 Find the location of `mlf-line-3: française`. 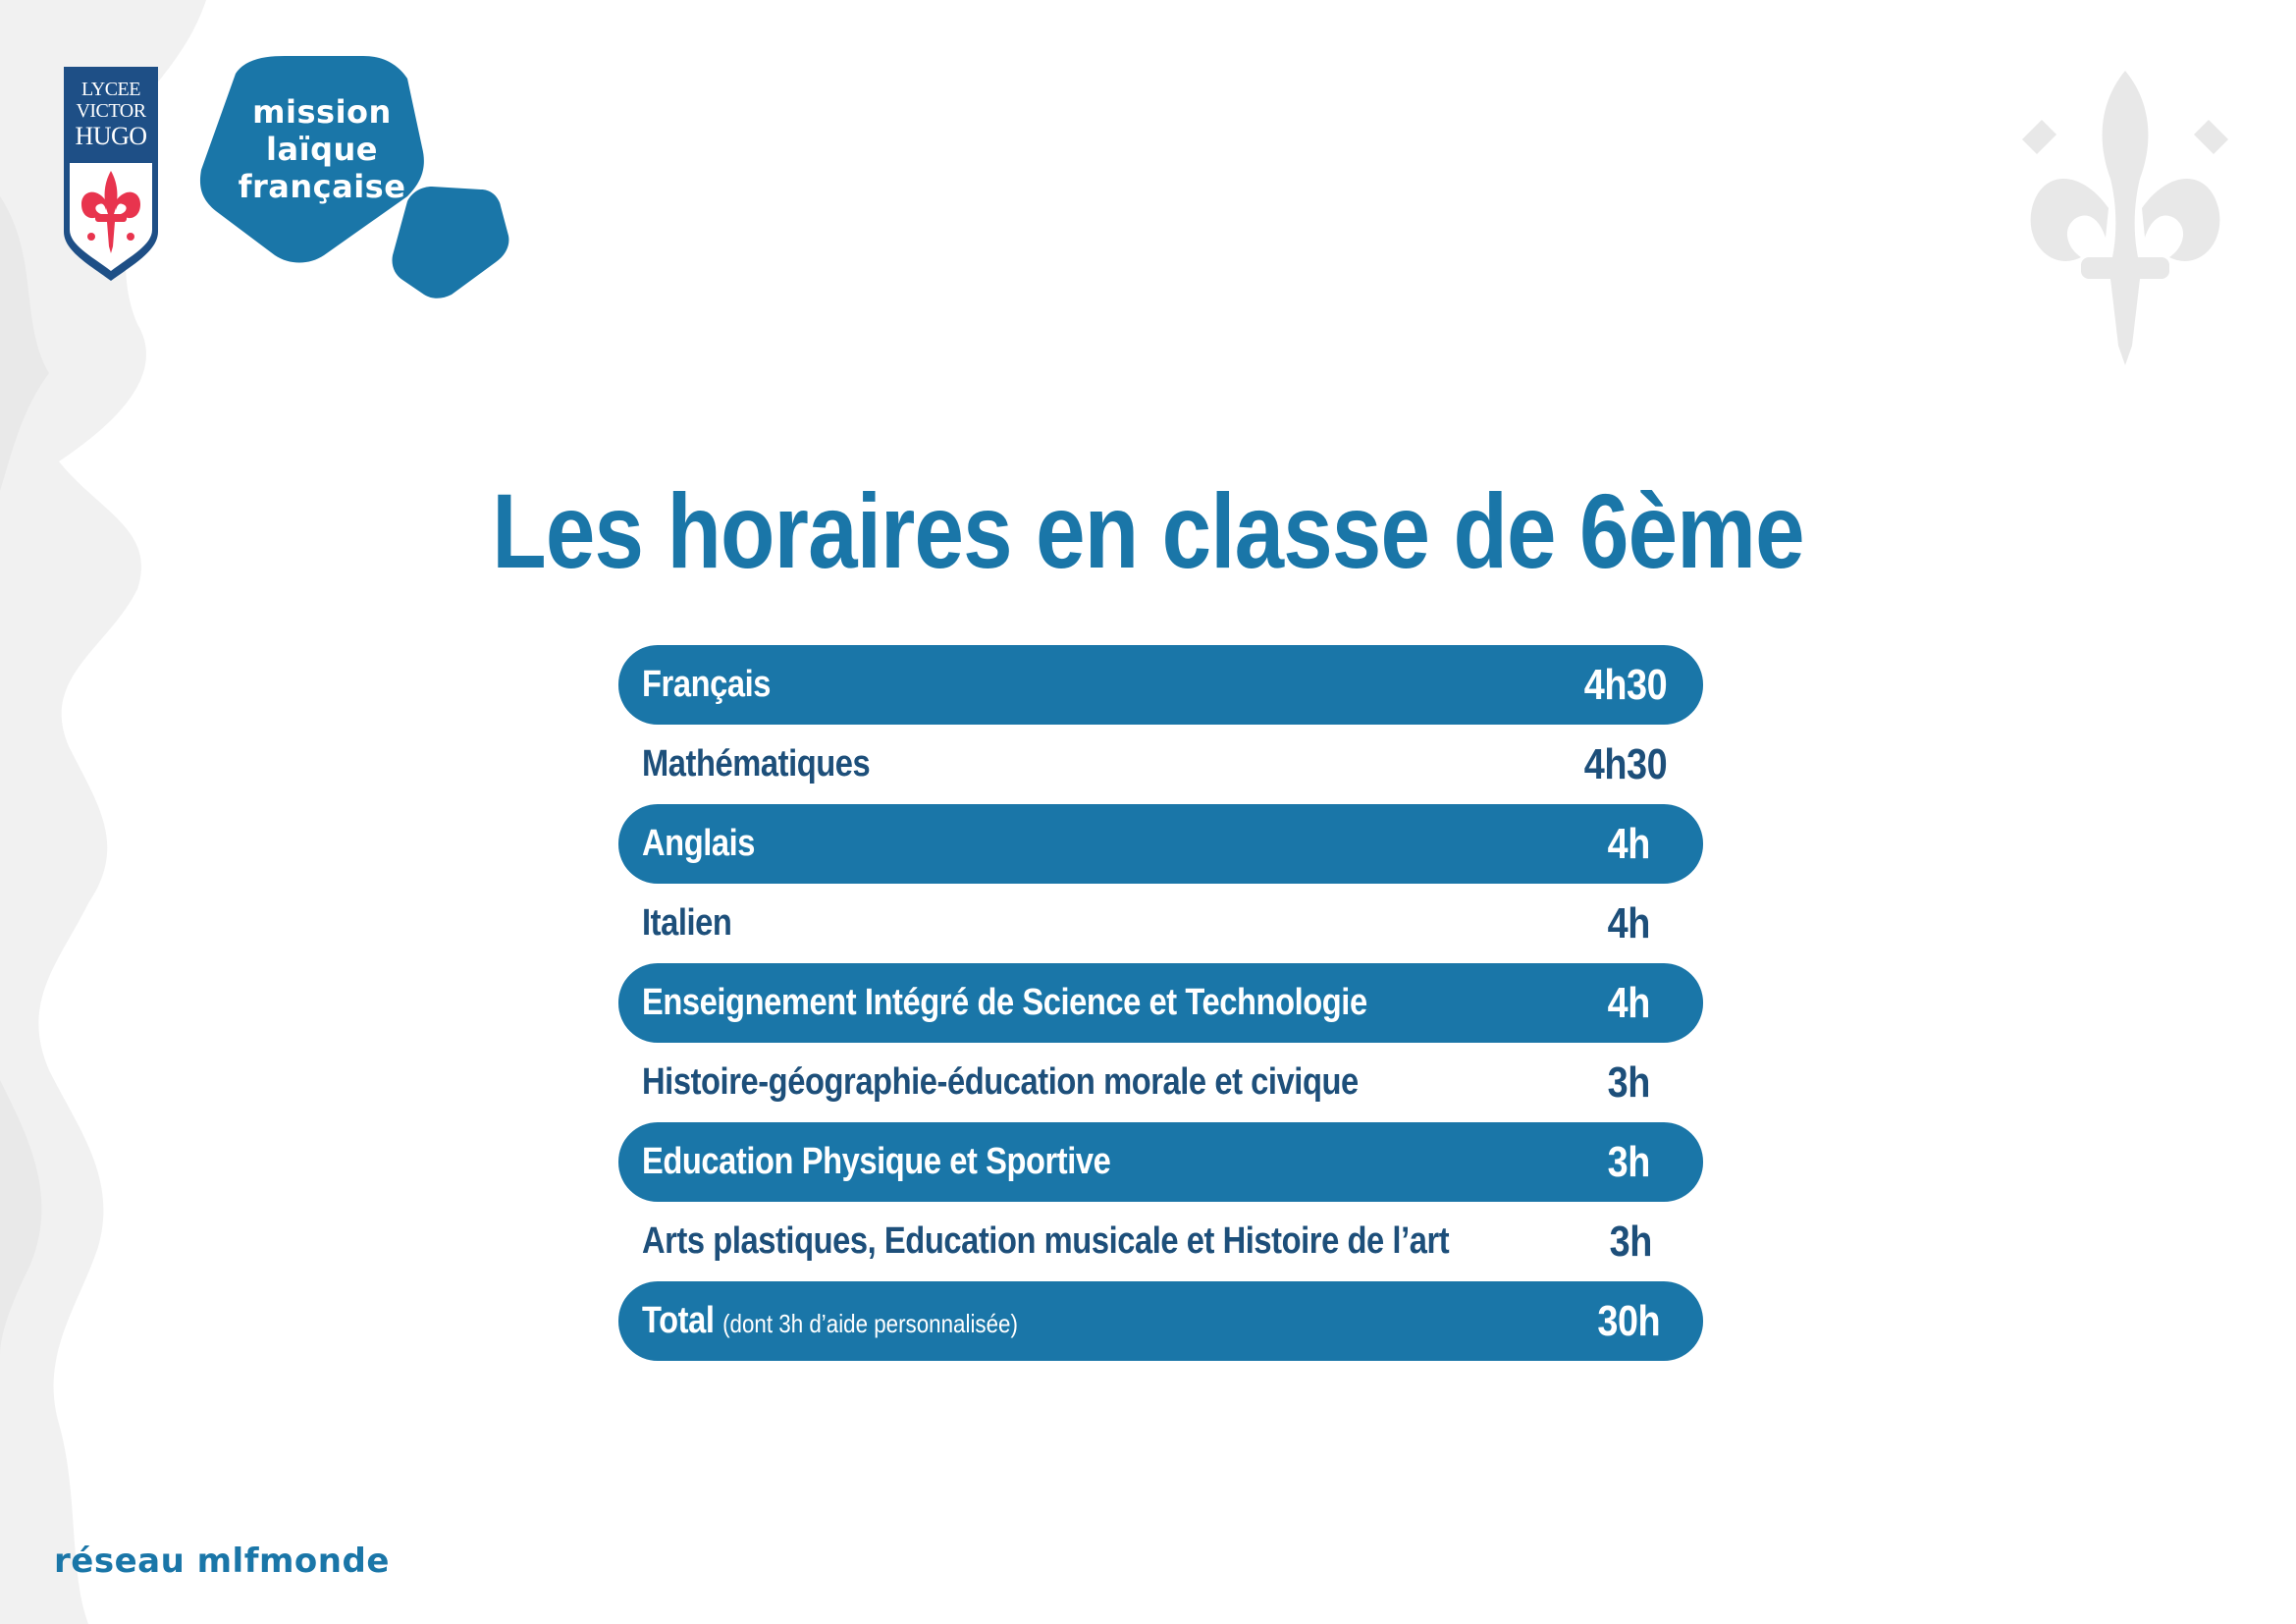

mlf-line-3: française is located at coordinates (322, 186).